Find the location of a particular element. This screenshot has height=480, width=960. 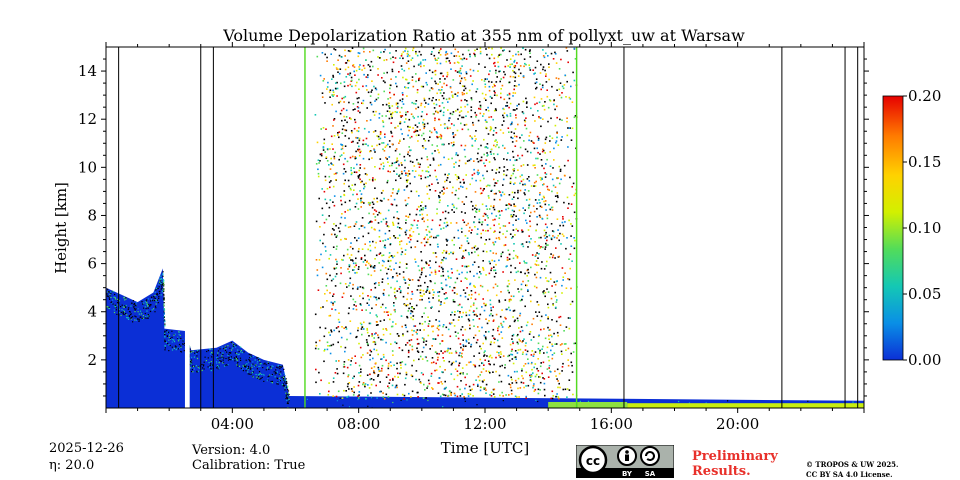

x-tick-label: 04:00 is located at coordinates (232, 424).